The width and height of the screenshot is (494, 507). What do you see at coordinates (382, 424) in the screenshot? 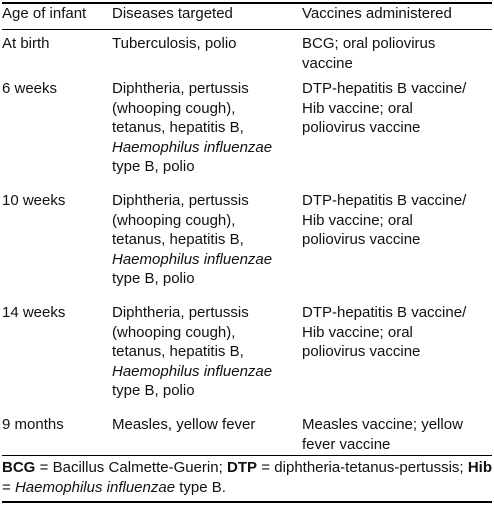
I see `cell-line: Measles vaccine; yellow` at bounding box center [382, 424].